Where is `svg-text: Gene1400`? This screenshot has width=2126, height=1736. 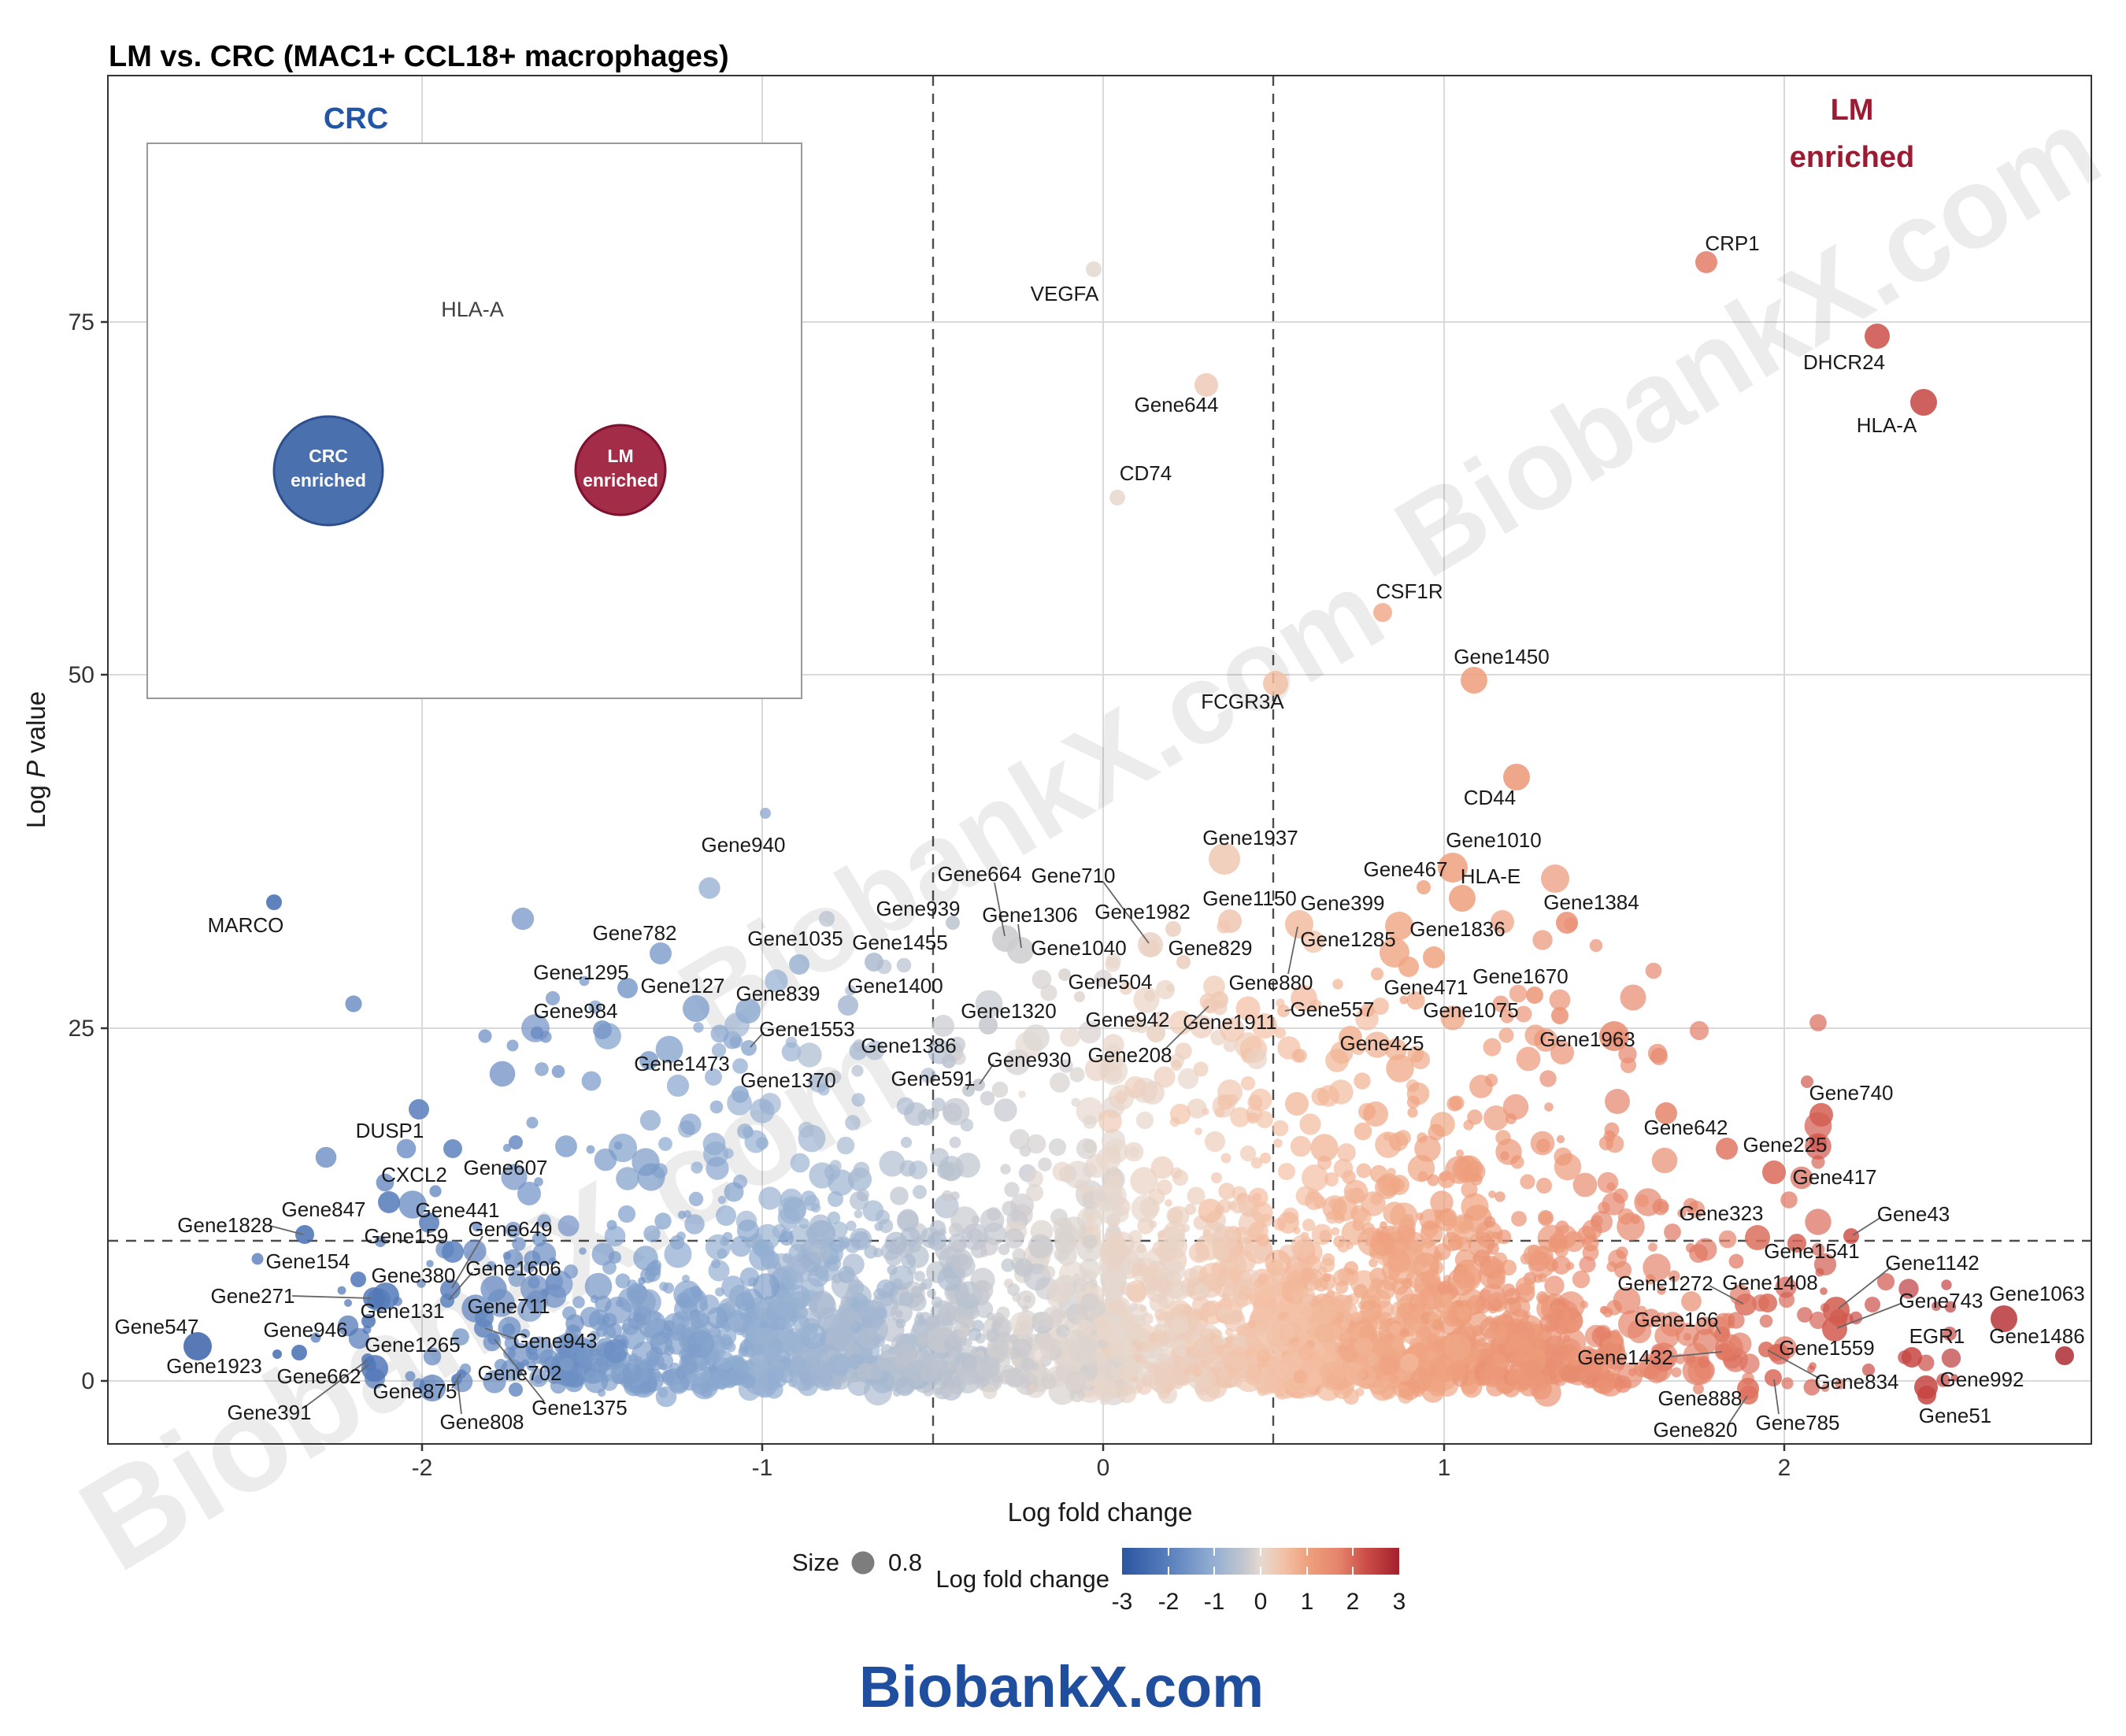 svg-text: Gene1400 is located at coordinates (895, 986).